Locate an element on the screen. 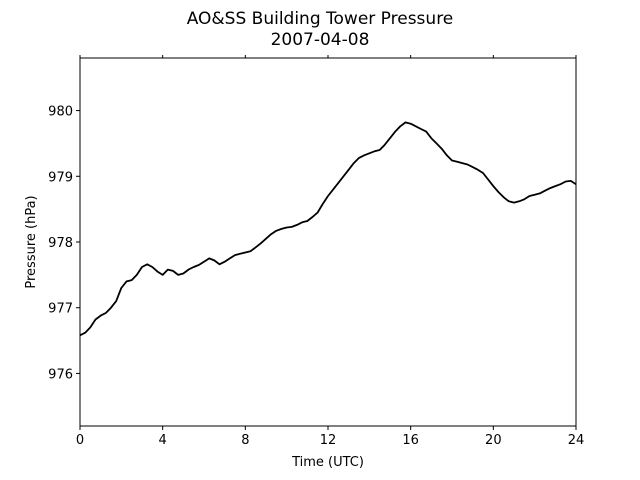 The height and width of the screenshot is (480, 640). chart-subtitle: 2007-04-08 is located at coordinates (320, 40).